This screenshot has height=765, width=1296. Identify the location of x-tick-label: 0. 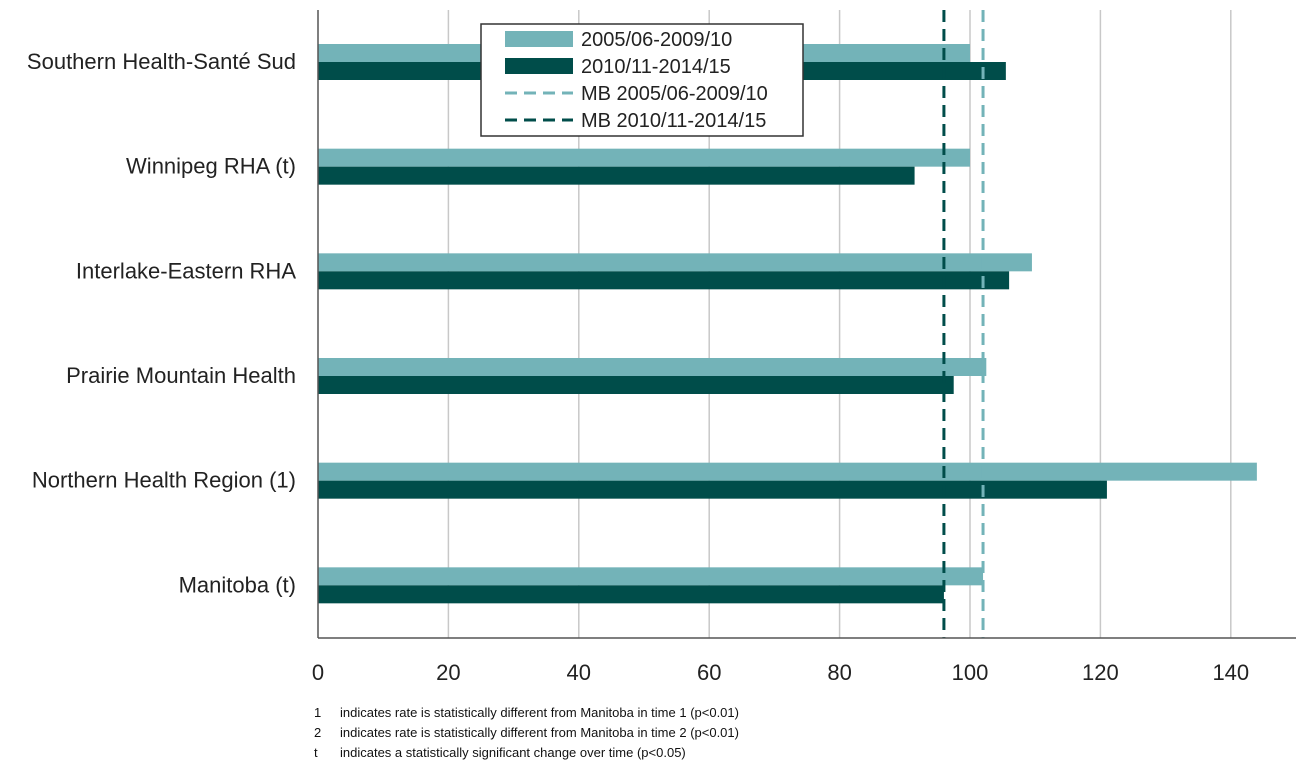
(318, 672).